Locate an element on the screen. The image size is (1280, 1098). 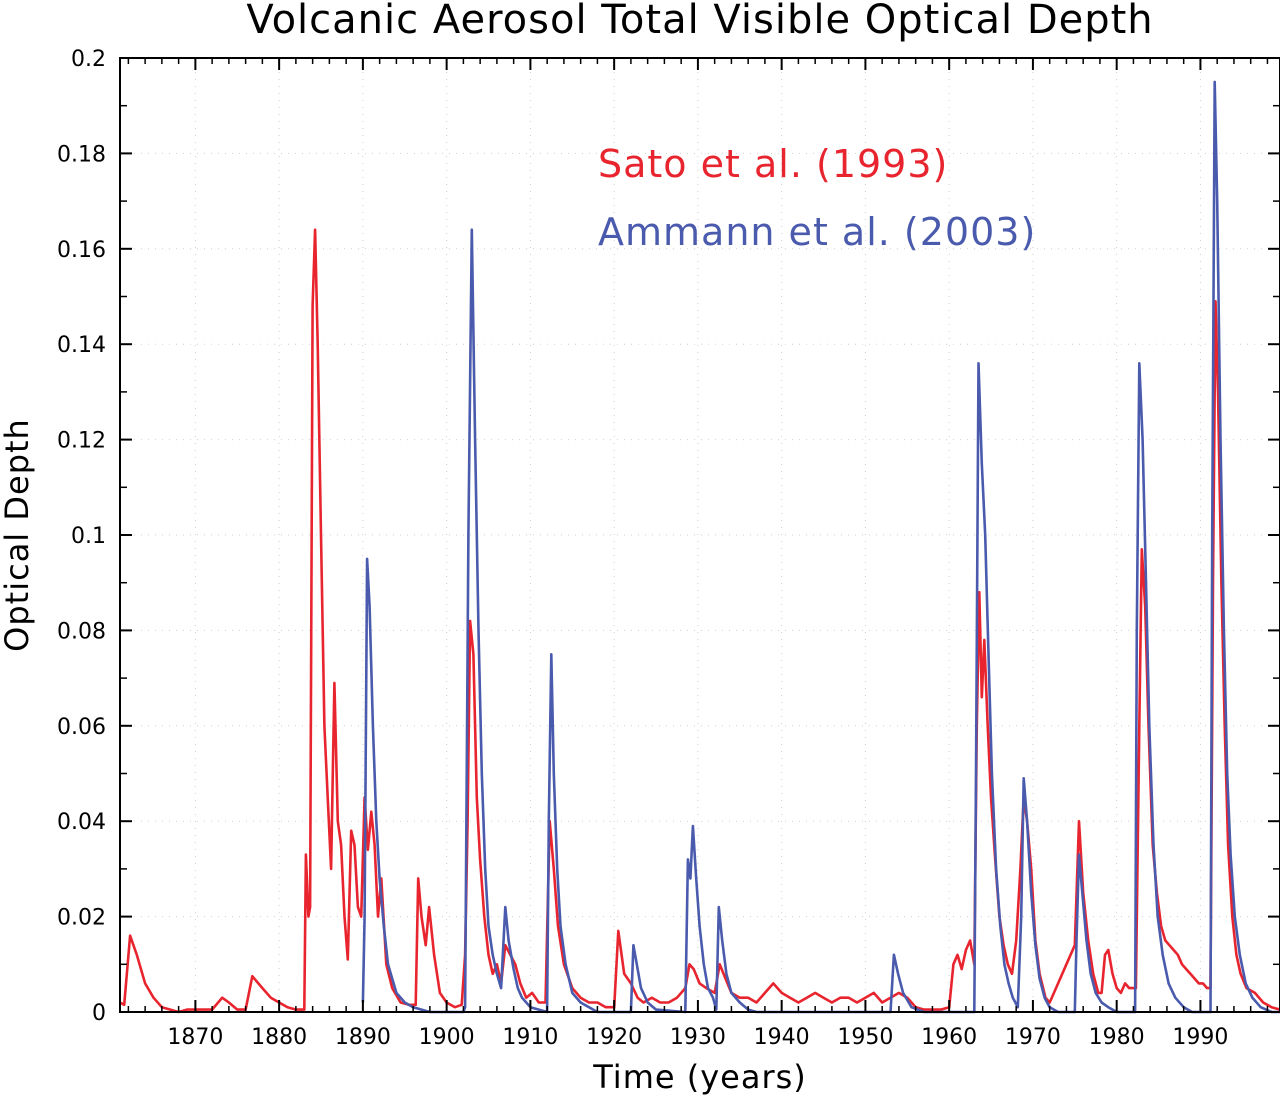
x-tick-label: 1910 is located at coordinates (530, 1037).